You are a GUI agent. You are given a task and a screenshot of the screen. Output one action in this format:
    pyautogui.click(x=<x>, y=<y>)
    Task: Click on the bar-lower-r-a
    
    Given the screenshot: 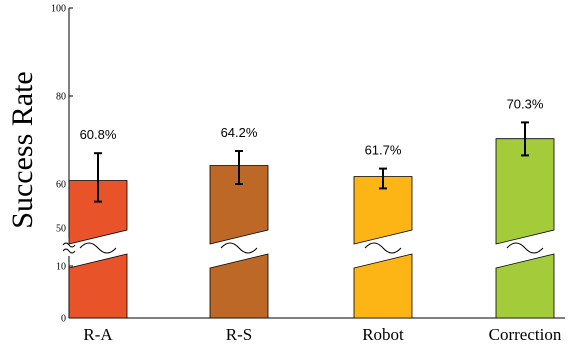 What is the action you would take?
    pyautogui.click(x=98, y=286)
    